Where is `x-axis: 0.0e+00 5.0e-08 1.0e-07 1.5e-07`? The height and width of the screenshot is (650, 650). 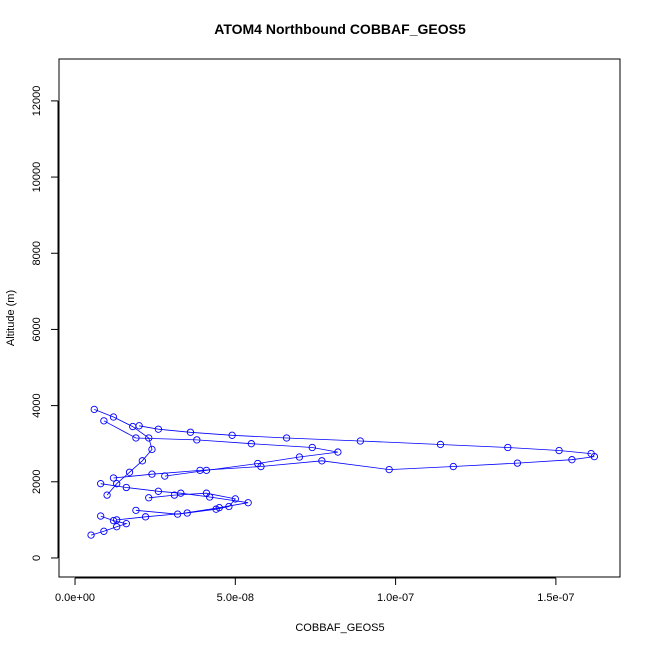
x-axis: 0.0e+00 5.0e-08 1.0e-07 1.5e-07 is located at coordinates (315, 590).